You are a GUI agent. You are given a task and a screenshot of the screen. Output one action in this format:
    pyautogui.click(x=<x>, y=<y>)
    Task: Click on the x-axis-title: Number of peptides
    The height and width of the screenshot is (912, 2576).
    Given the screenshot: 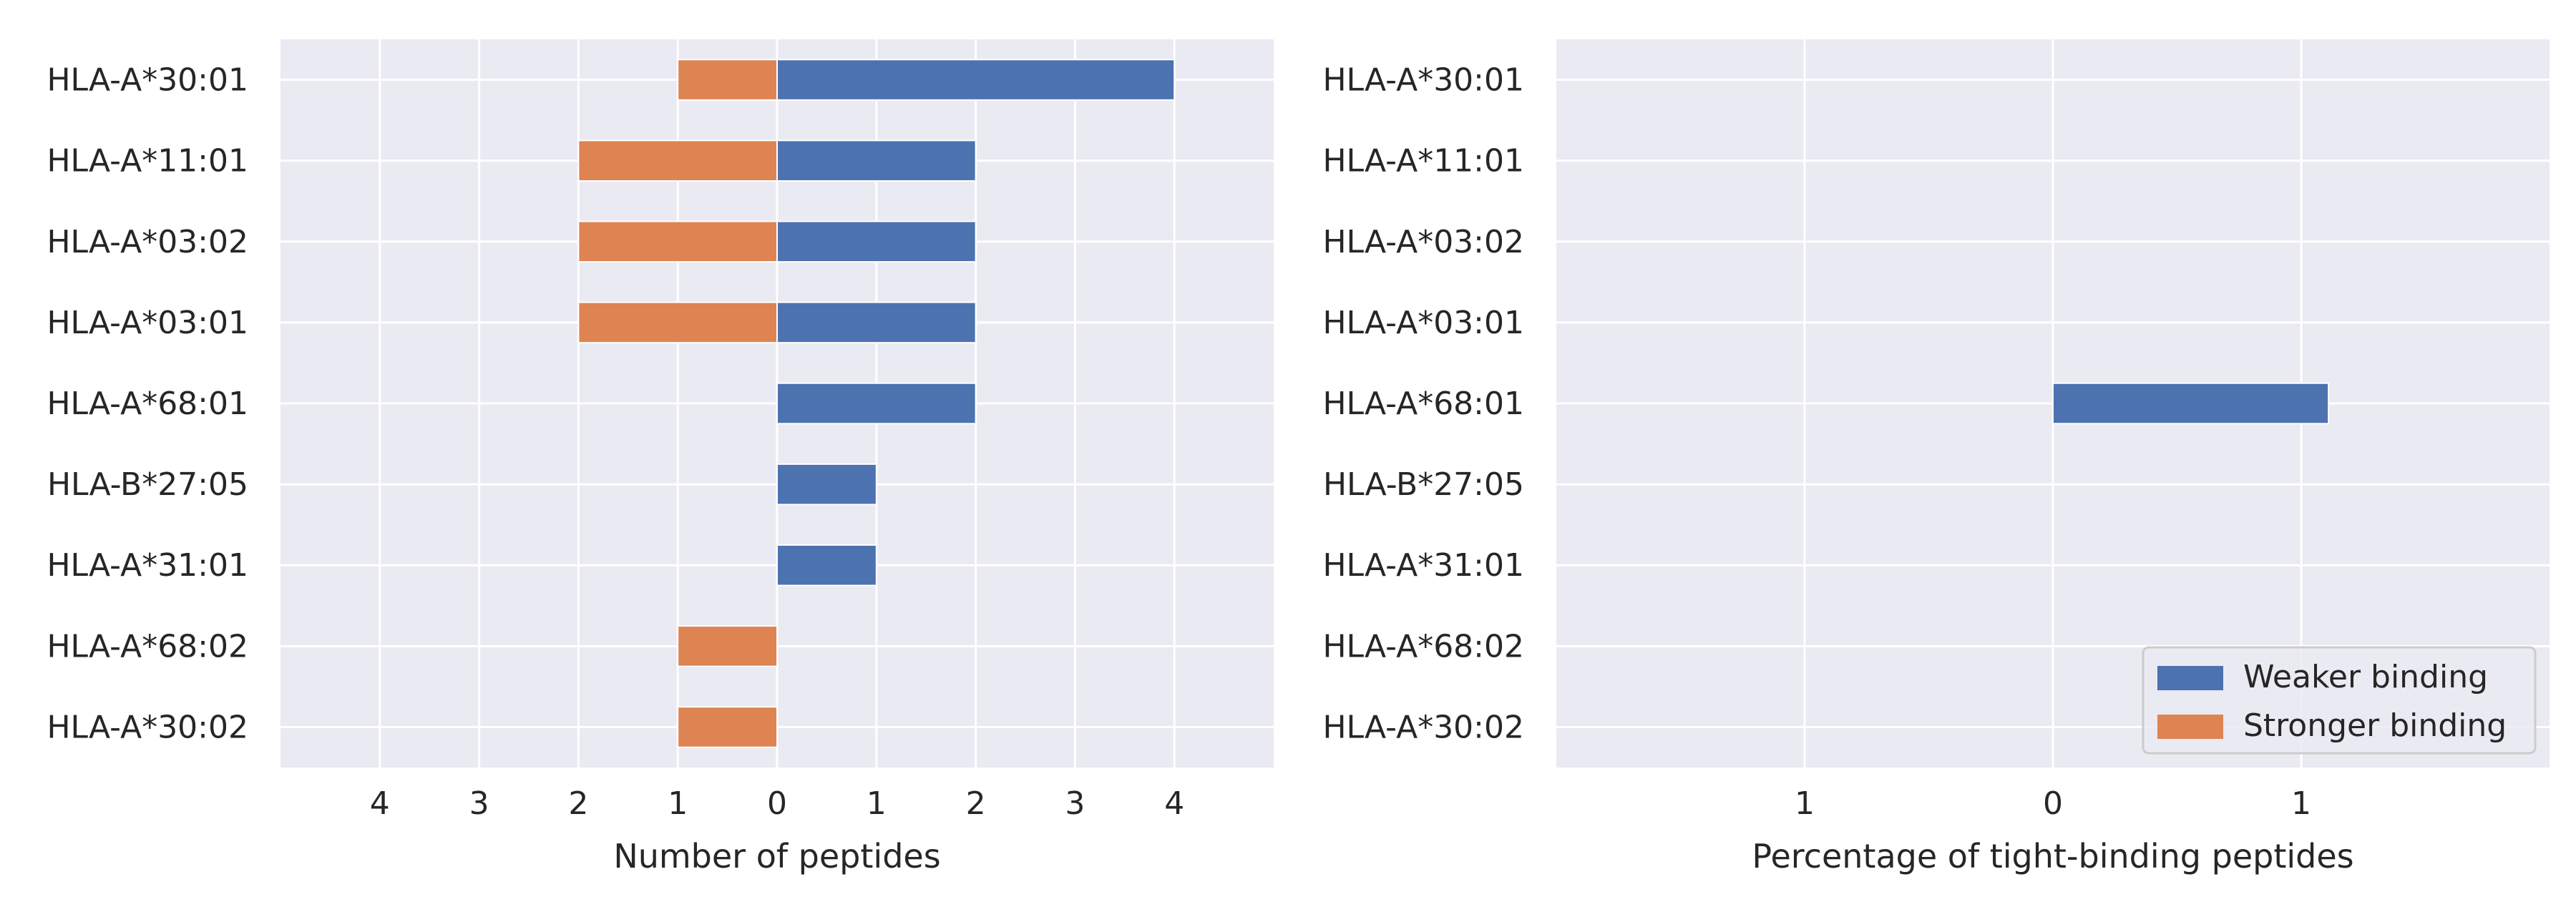 What is the action you would take?
    pyautogui.click(x=776, y=856)
    